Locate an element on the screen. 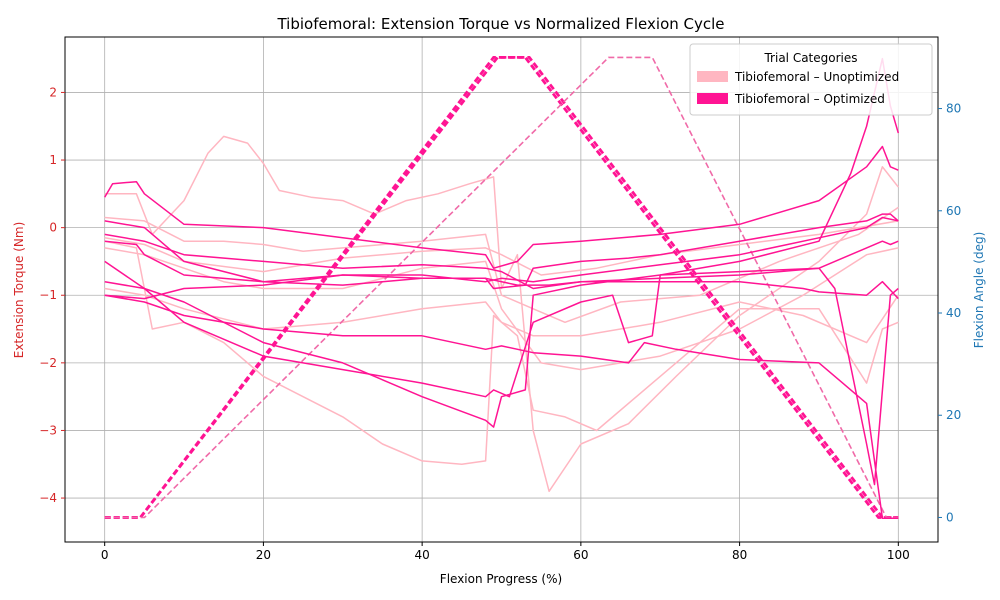 The width and height of the screenshot is (1000, 600). yr-tick-label-0: 0 is located at coordinates (950, 517).